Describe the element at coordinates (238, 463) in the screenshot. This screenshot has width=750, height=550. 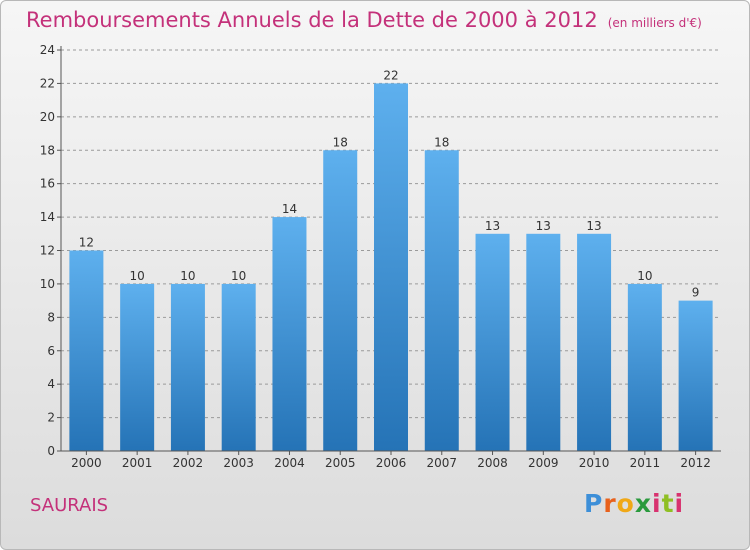
I see `x-tick-label-2003: 2003` at that location.